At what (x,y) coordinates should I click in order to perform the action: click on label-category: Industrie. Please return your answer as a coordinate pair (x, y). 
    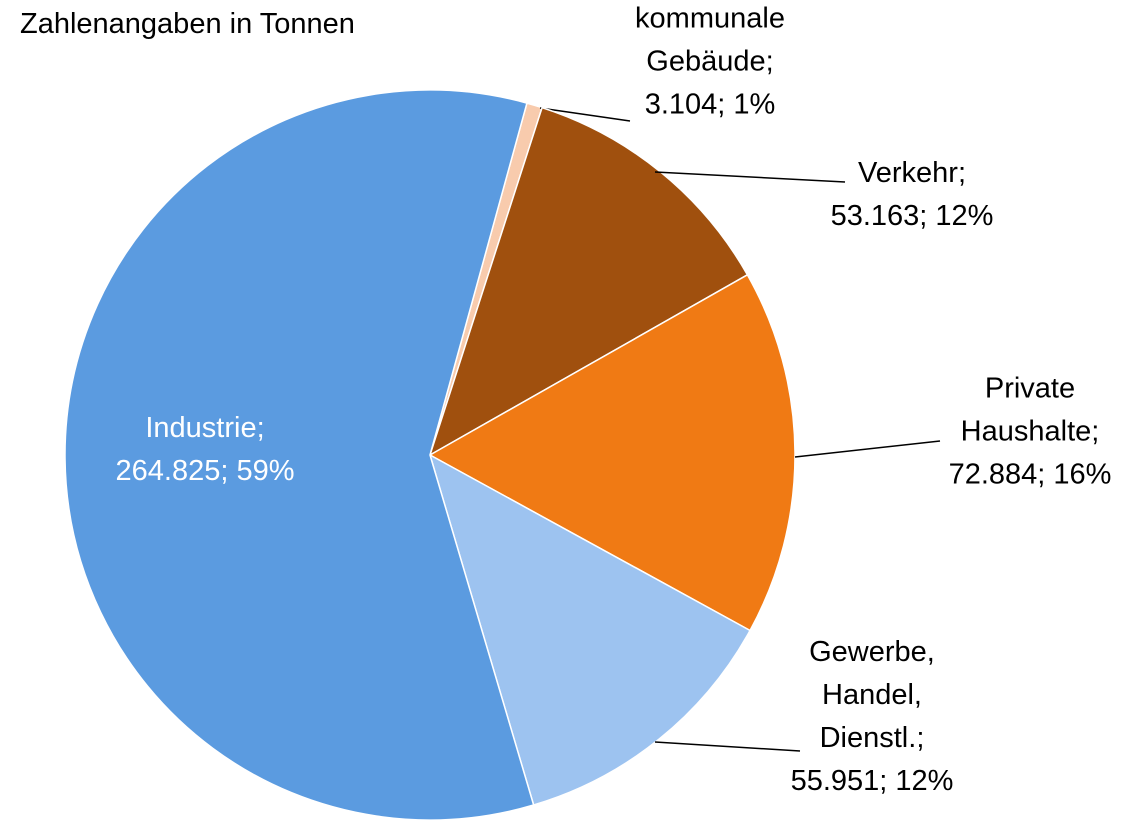
    Looking at the image, I should click on (201, 428).